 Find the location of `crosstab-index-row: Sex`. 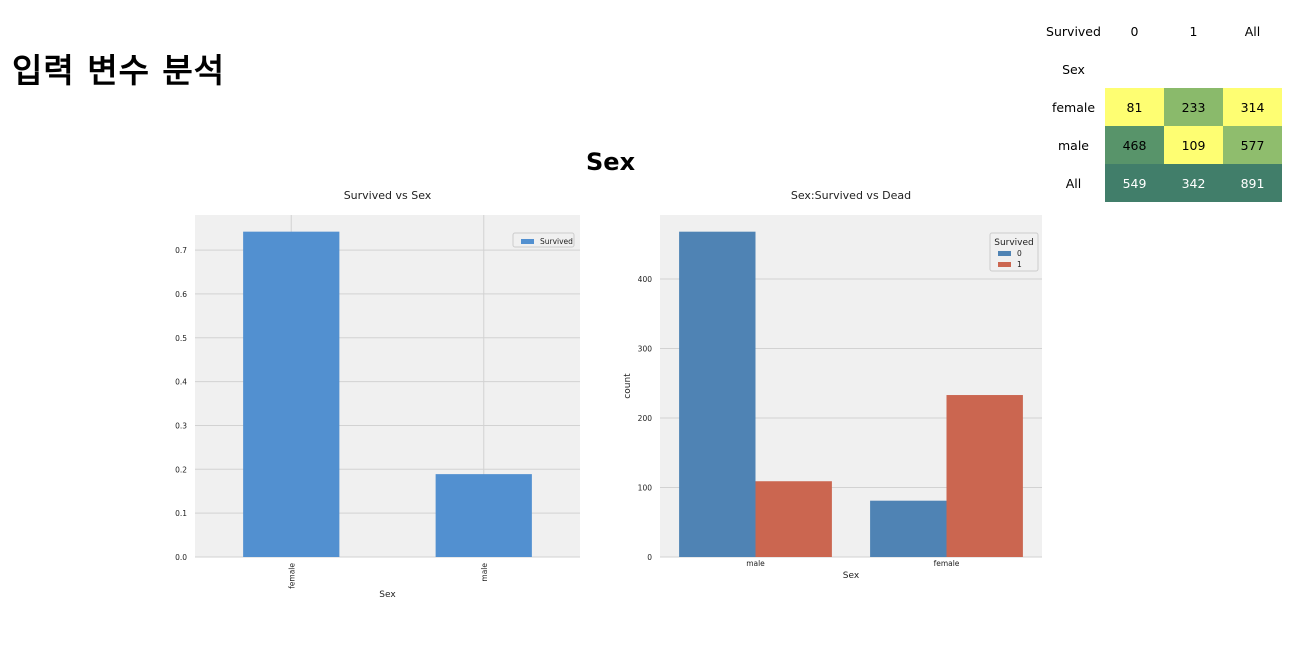

crosstab-index-row: Sex is located at coordinates (1162, 69).